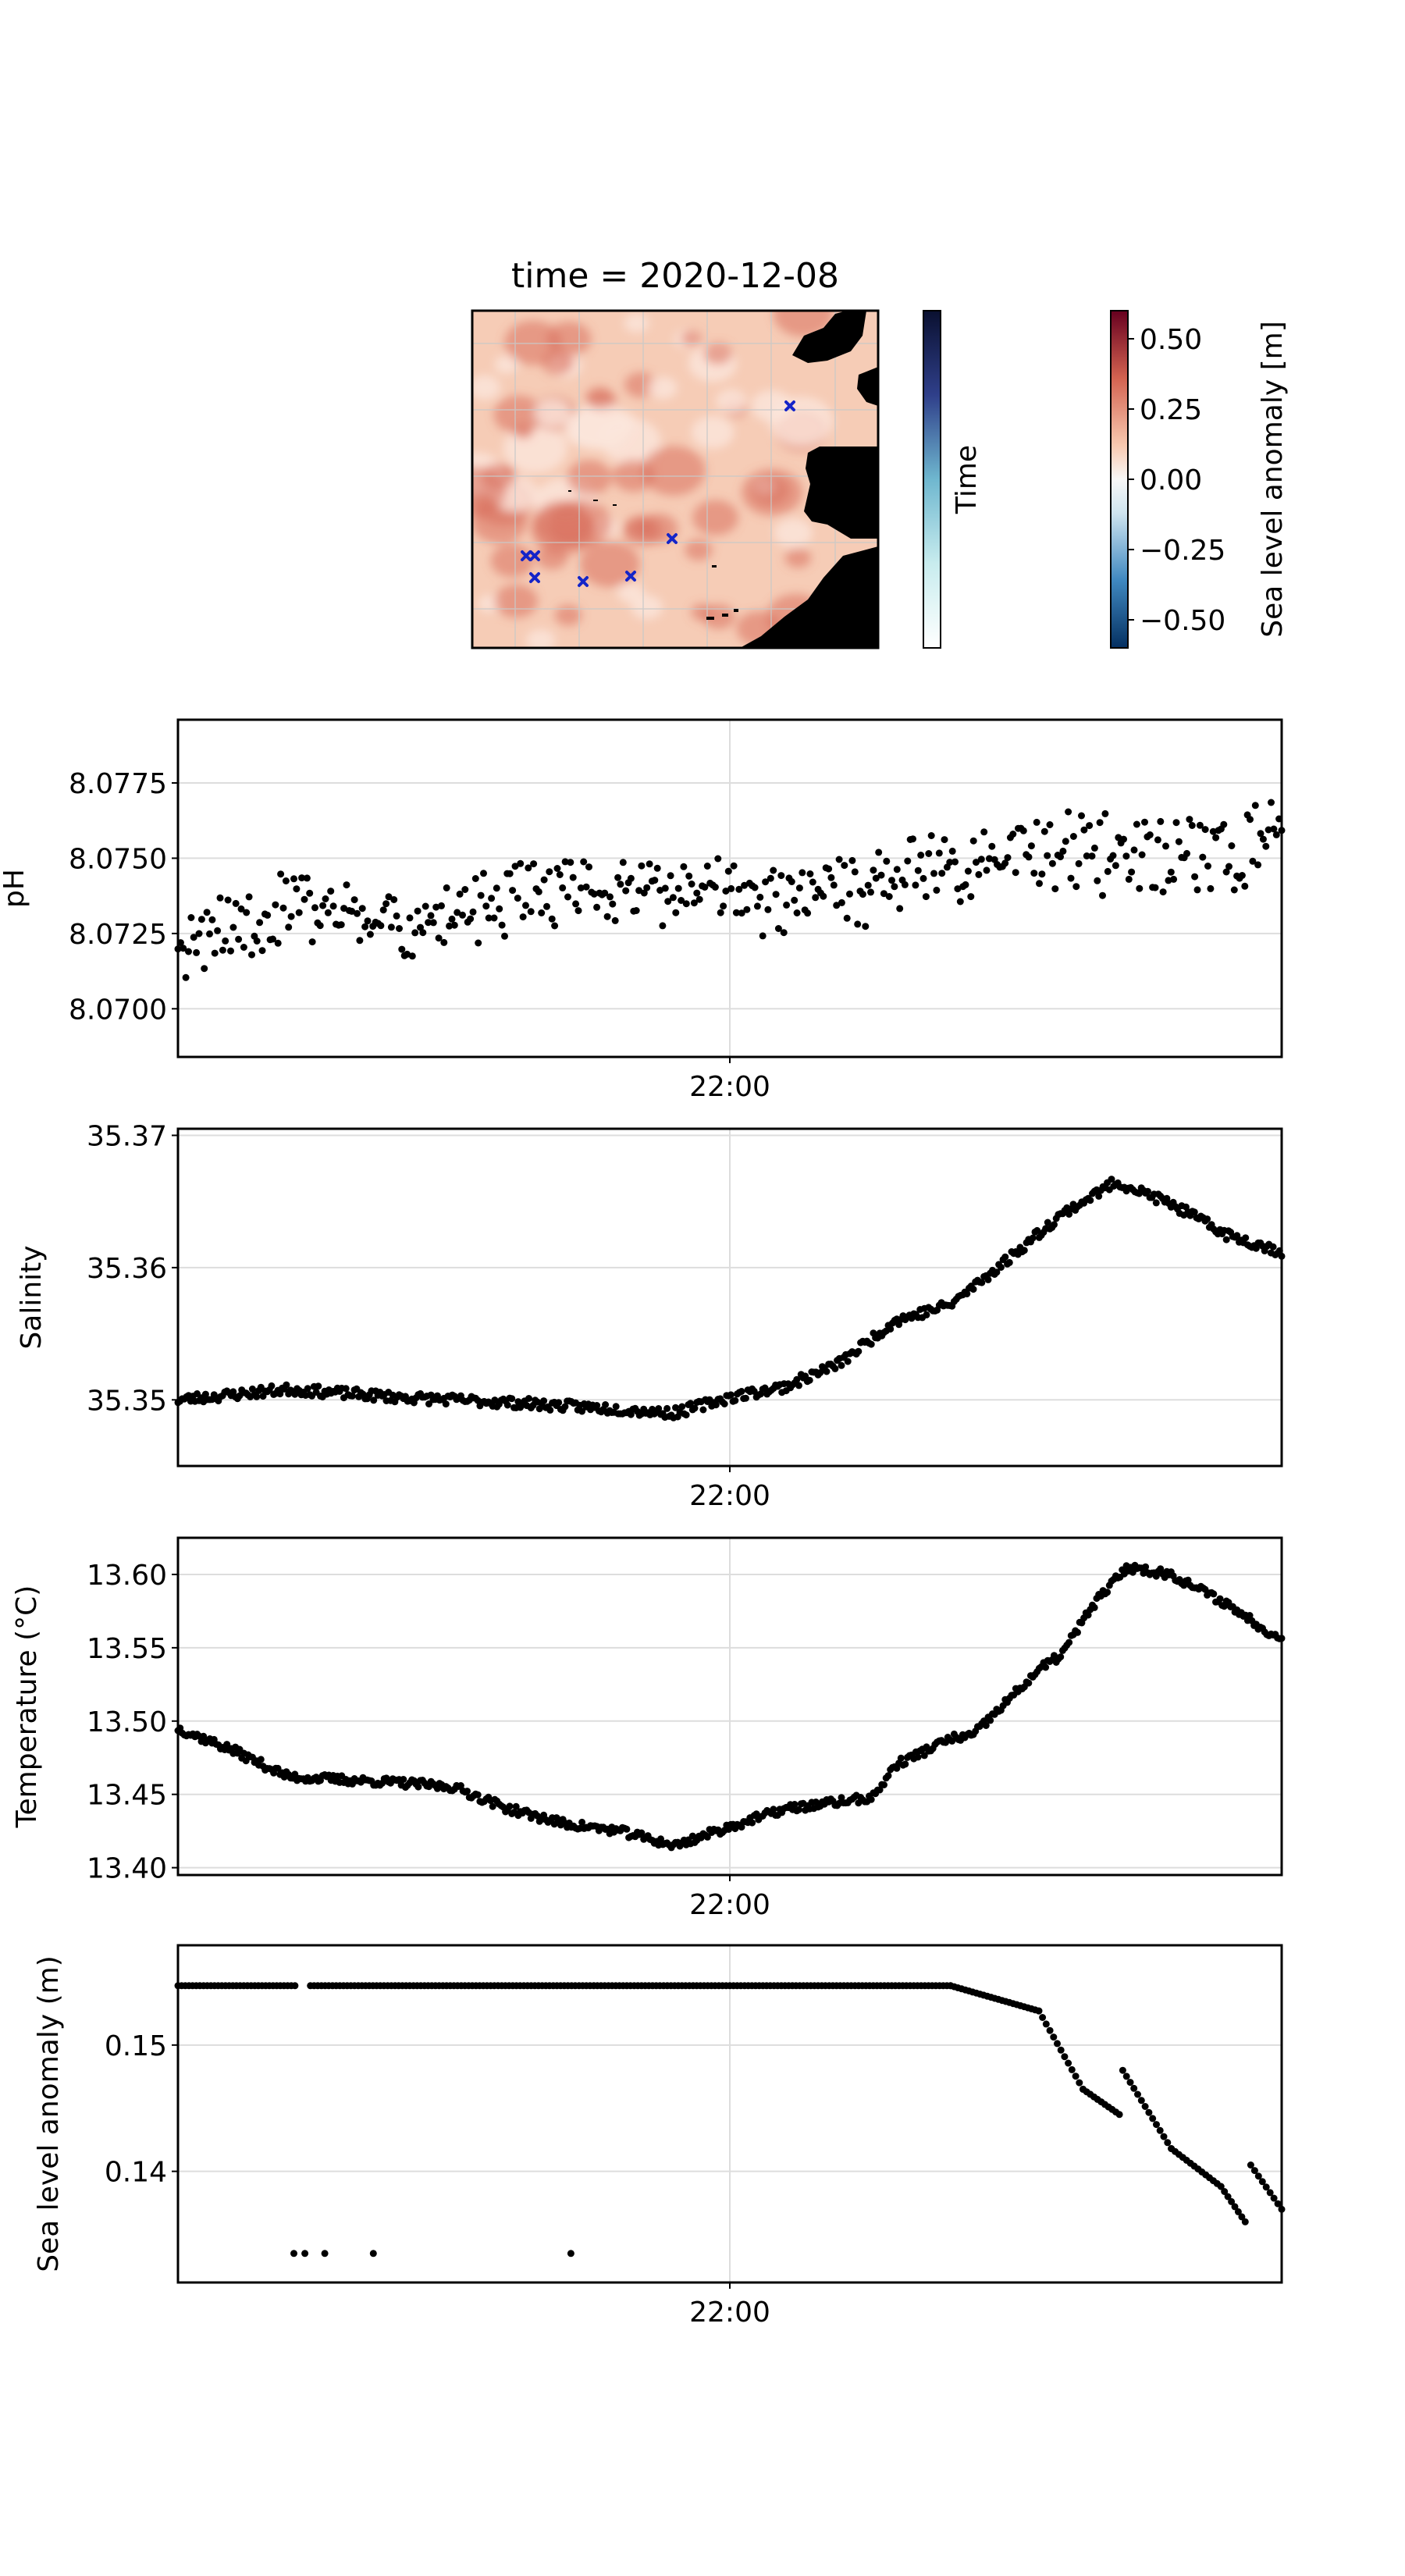 Image resolution: width=1405 pixels, height=2576 pixels. What do you see at coordinates (27, 1707) in the screenshot?
I see `y-axis-label: Temperature (°C)` at bounding box center [27, 1707].